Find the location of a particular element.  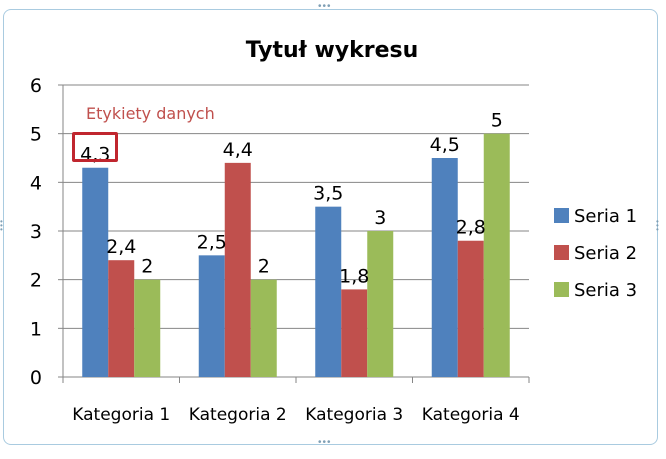

legend: Seria 1 Seria 2 Seria 3 is located at coordinates (595, 253).